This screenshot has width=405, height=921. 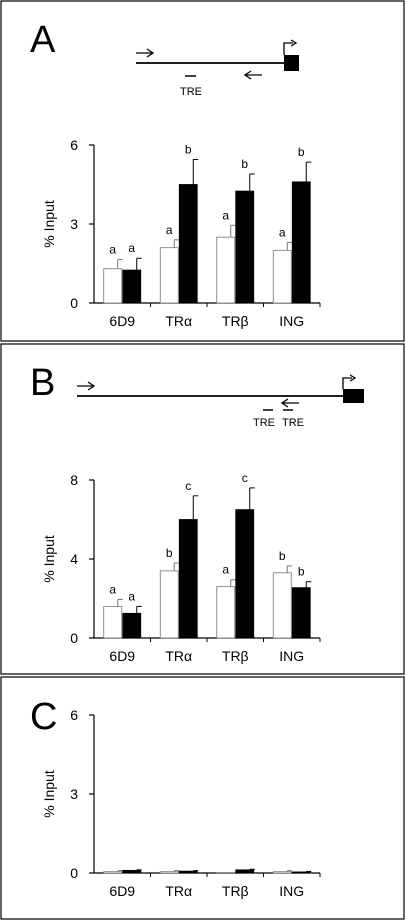 I want to click on panel-a-y-tick-label: 3, so click(x=74, y=224).